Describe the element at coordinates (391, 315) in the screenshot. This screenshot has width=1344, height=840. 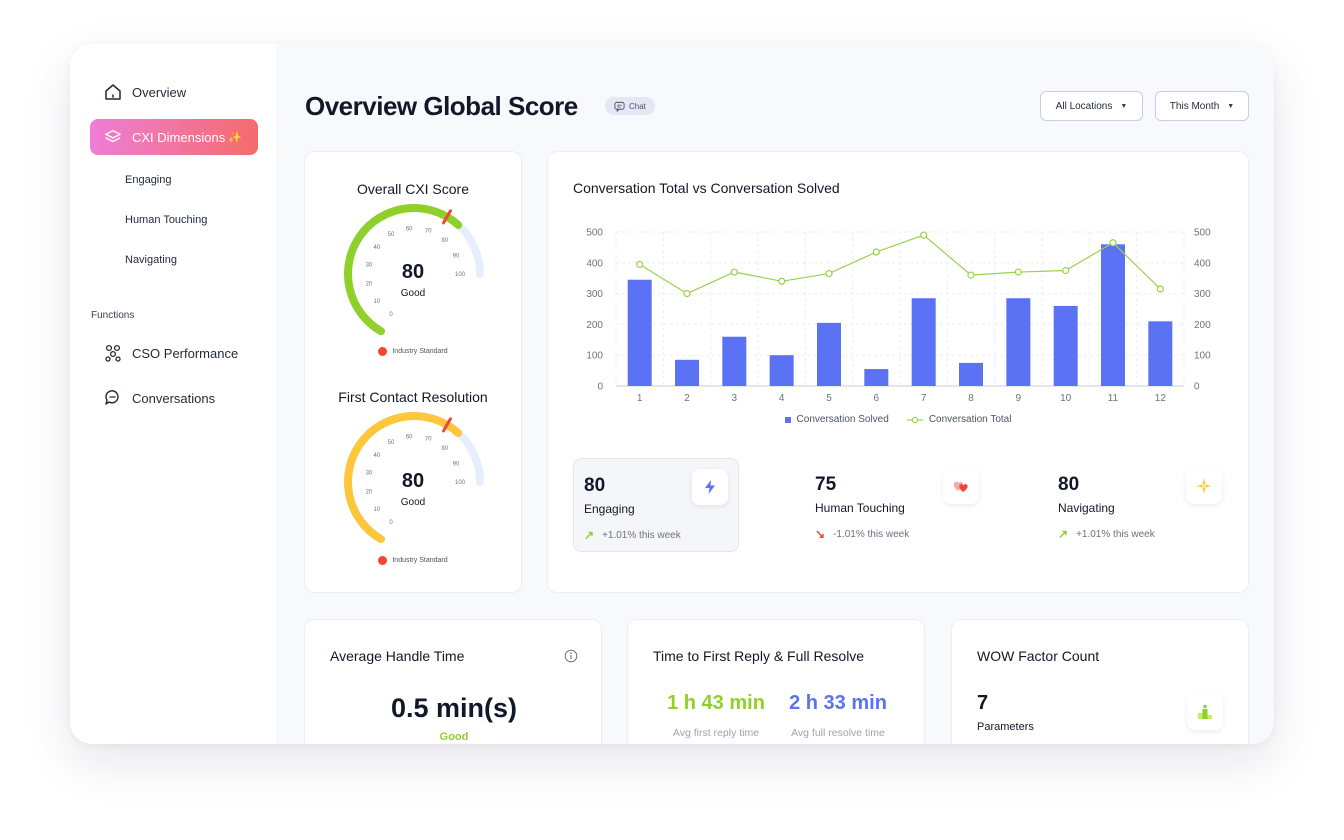
I see `gauge-tick-label: 0` at that location.